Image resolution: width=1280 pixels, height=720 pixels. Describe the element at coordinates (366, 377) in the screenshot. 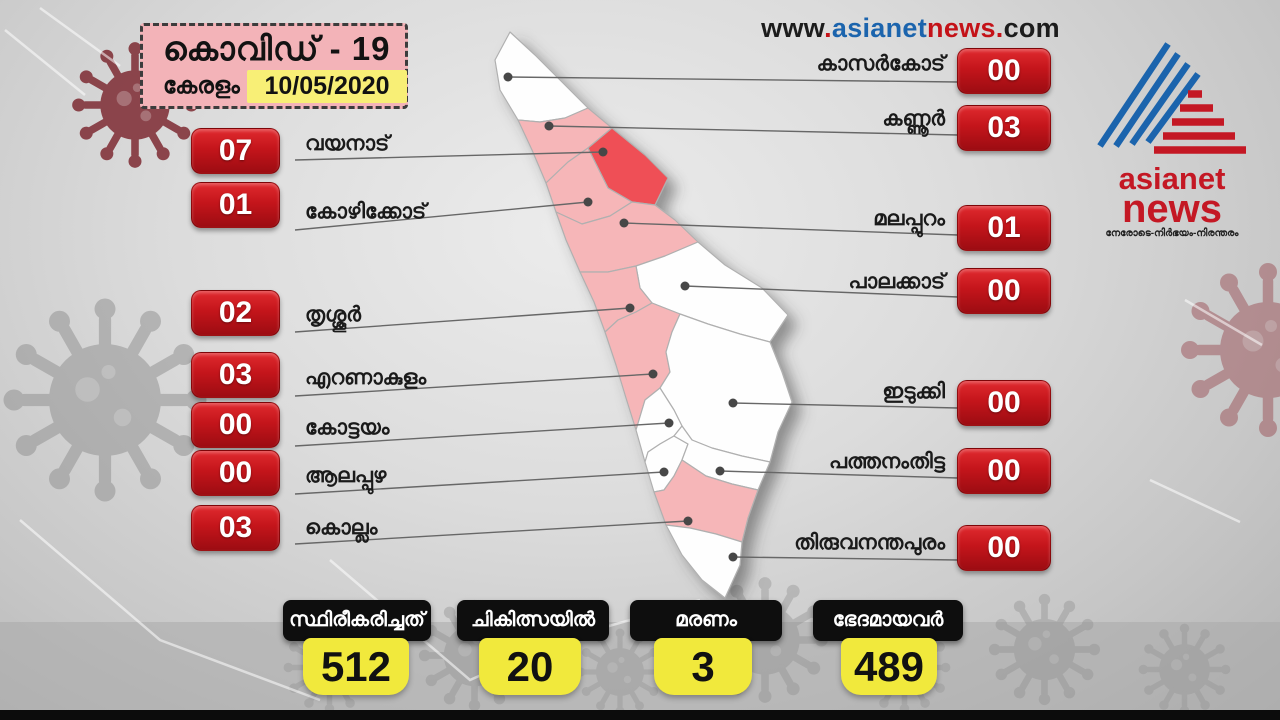

I see `district-label-ernakulam: എറണാകുളം` at that location.